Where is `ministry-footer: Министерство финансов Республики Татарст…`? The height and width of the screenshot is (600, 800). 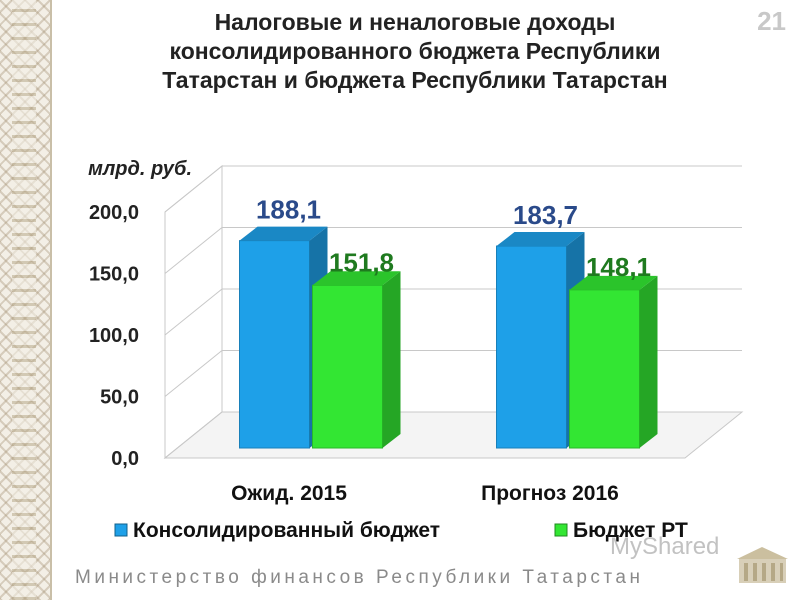
ministry-footer: Министерство финансов Республики Татарст… is located at coordinates (359, 577).